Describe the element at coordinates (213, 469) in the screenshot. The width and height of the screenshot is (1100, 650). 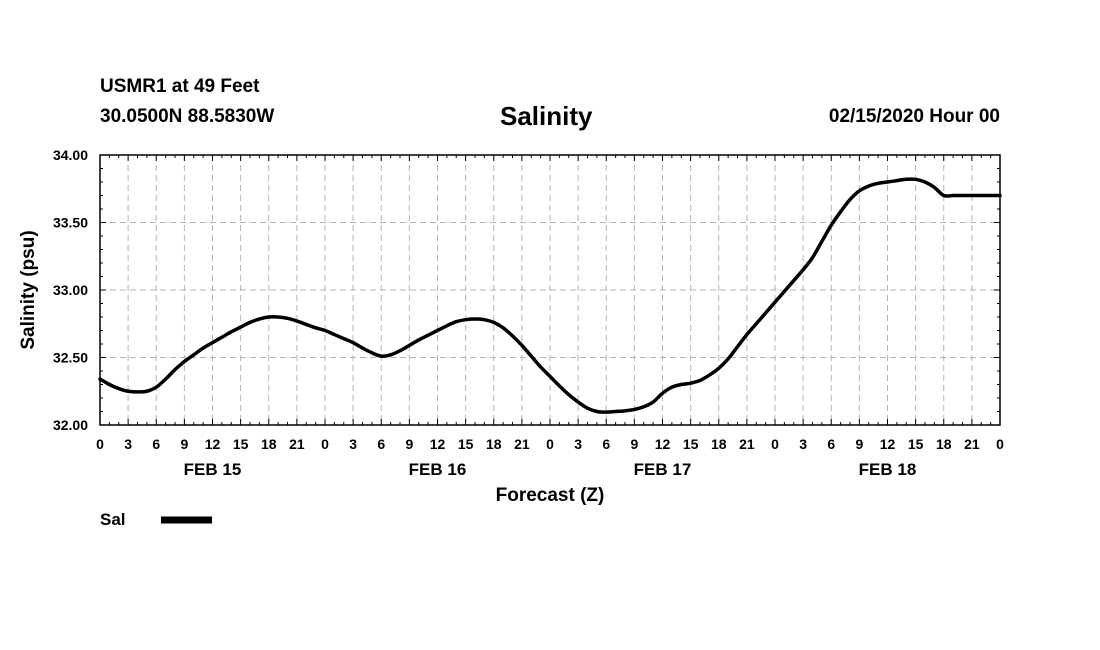
I see `day-label: FEB 15` at that location.